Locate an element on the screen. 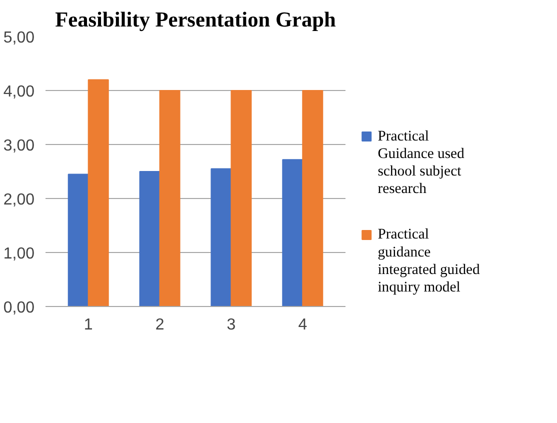 The height and width of the screenshot is (423, 557). y-tick-label: 5,00 is located at coordinates (19, 38).